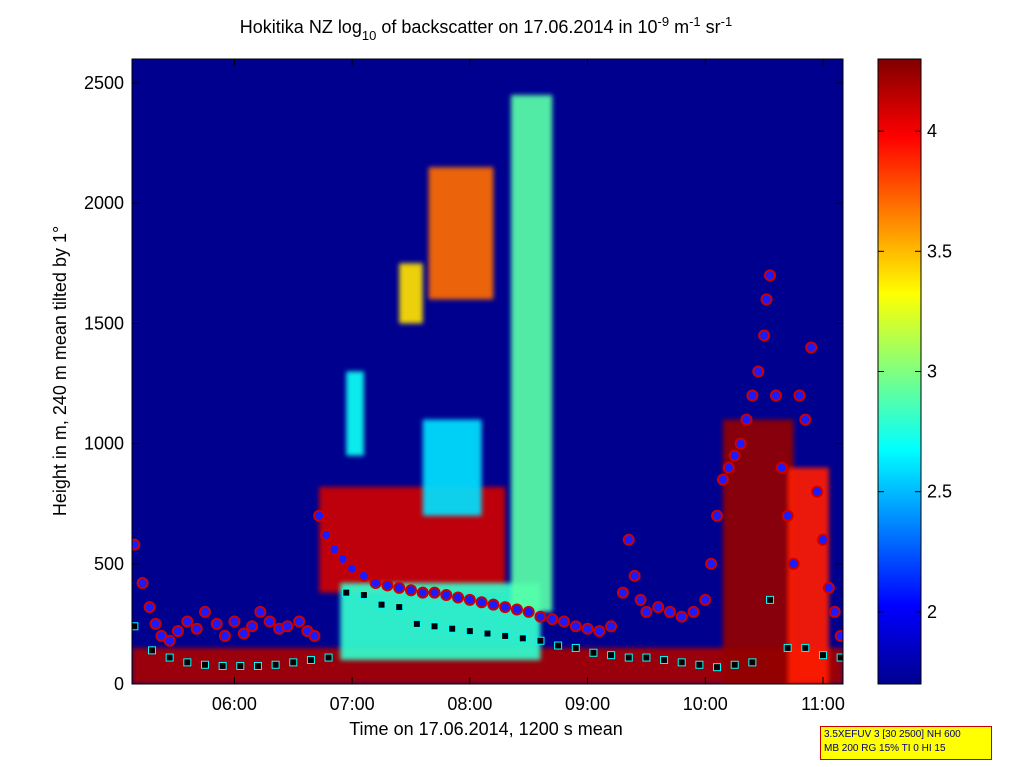 This screenshot has width=1023, height=767. I want to click on x-tick-label: 09:00, so click(587, 704).